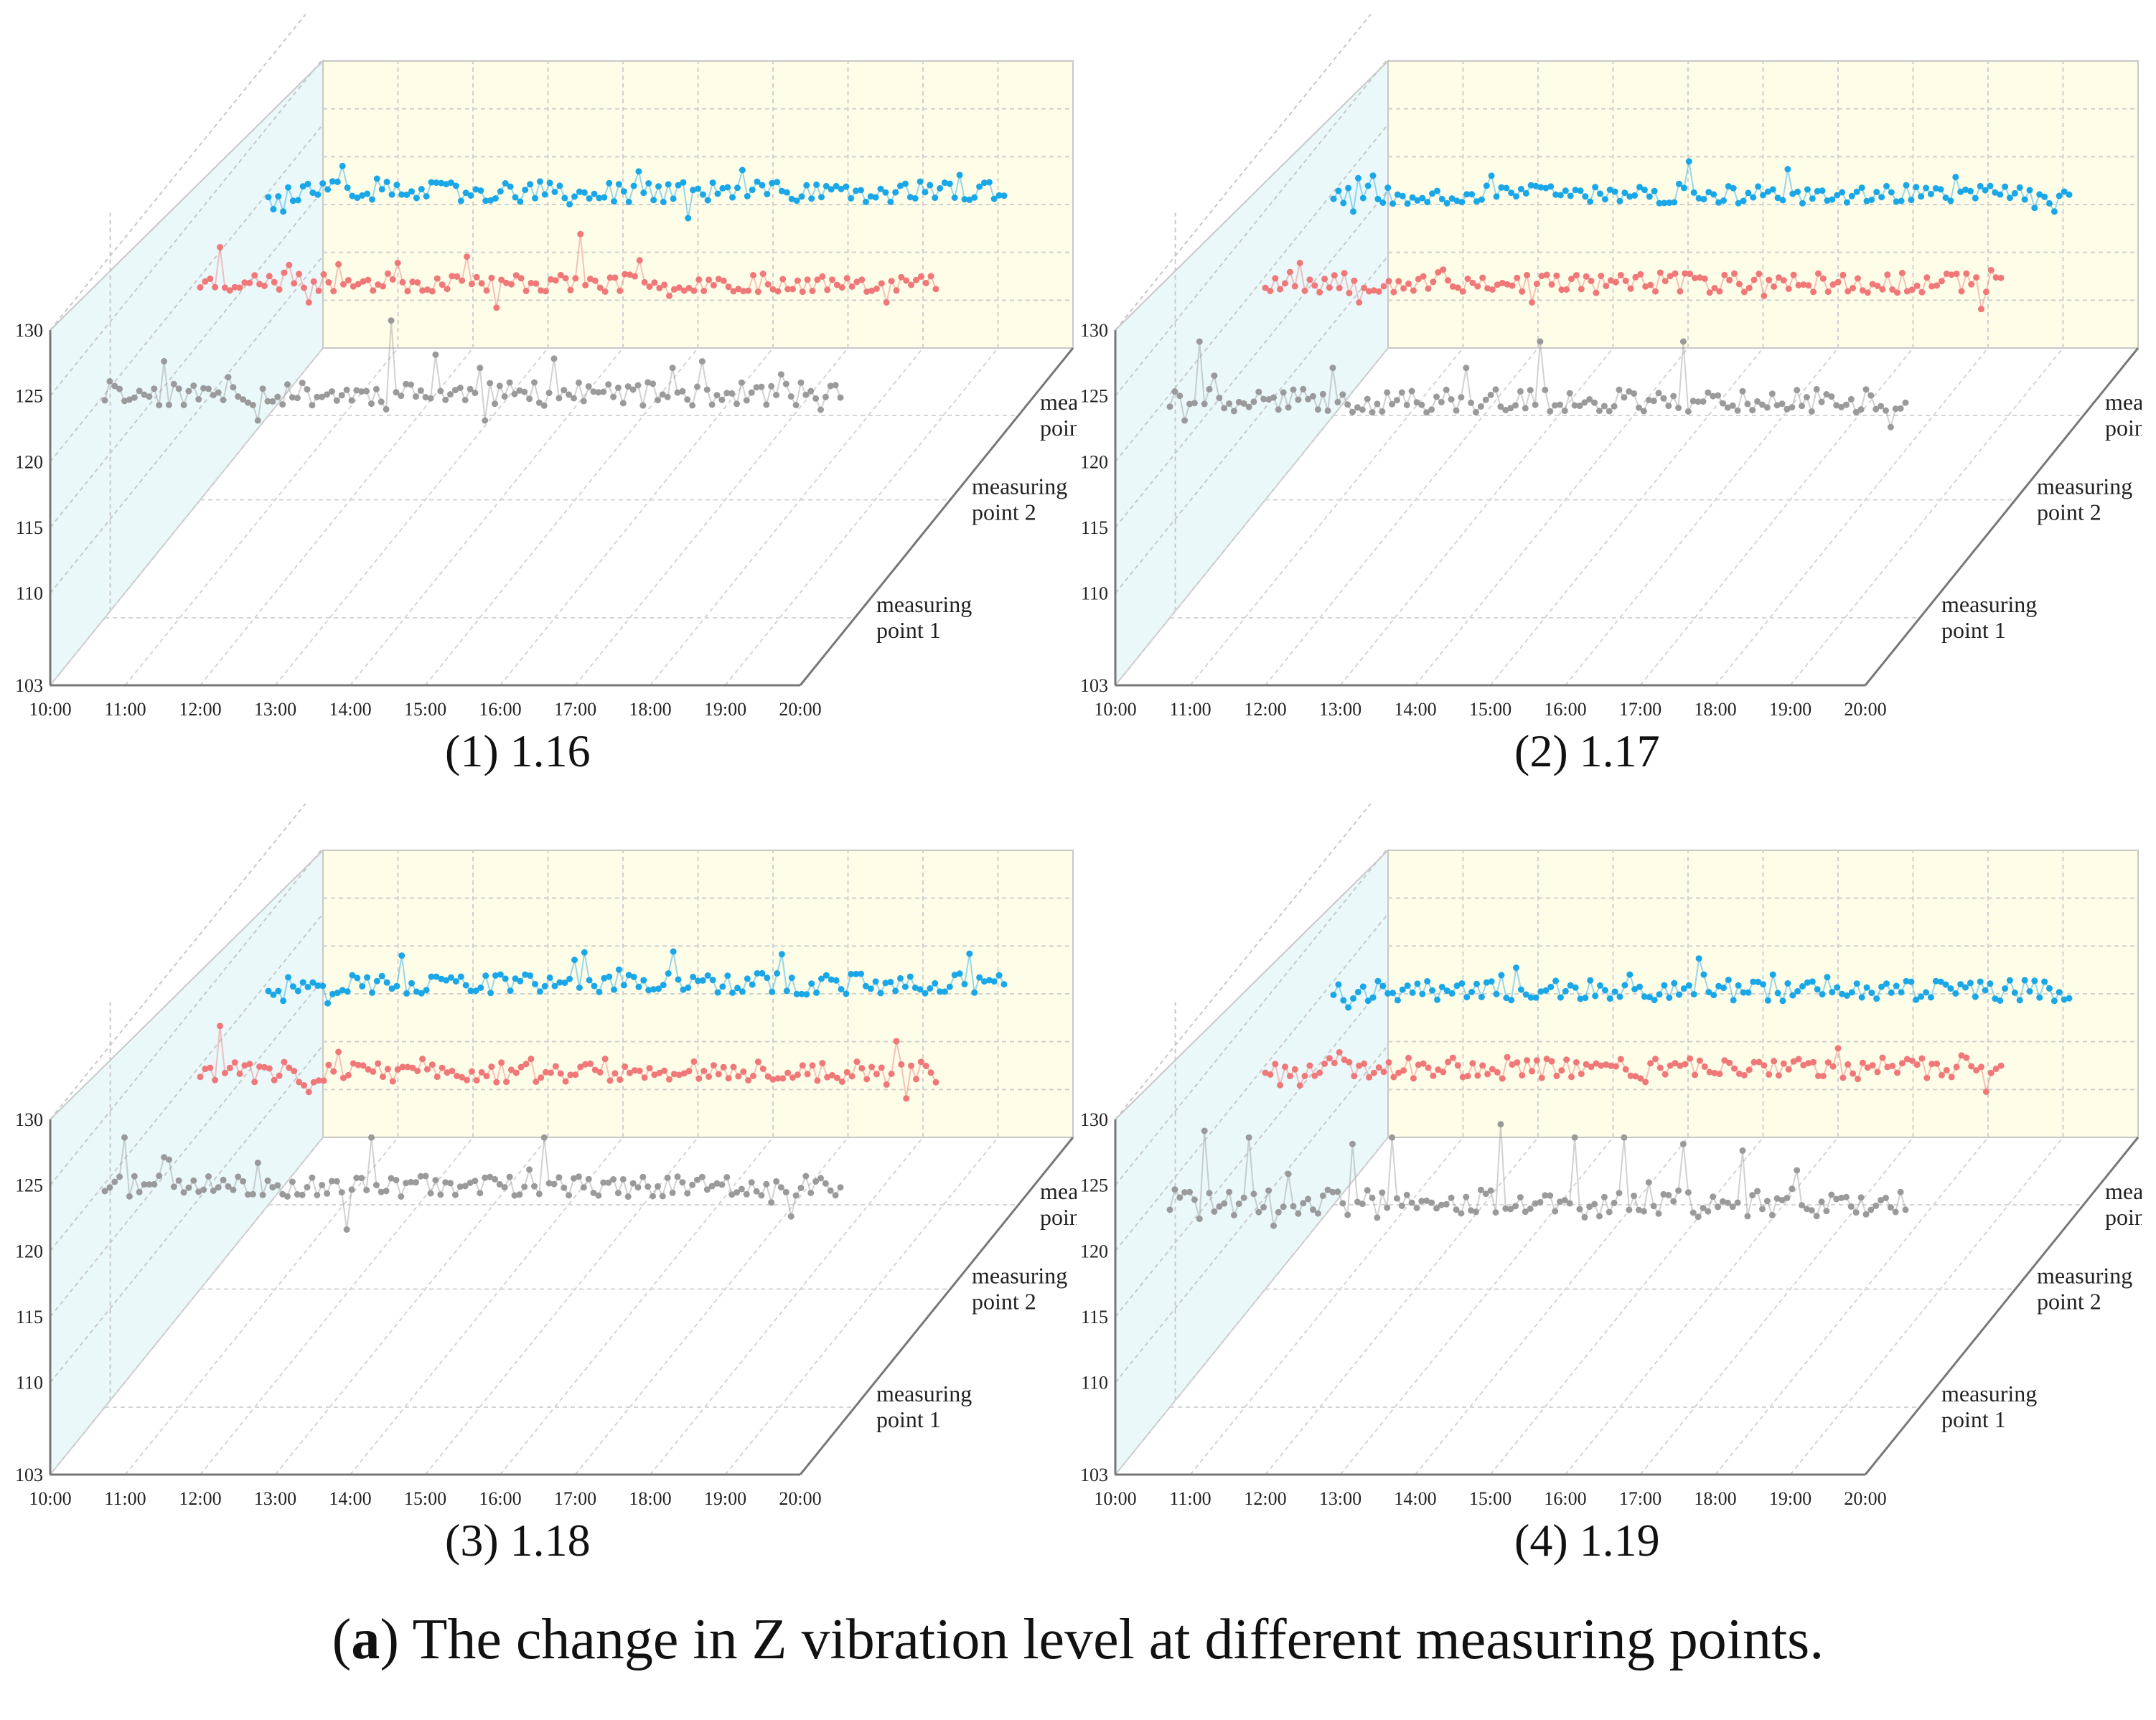 The width and height of the screenshot is (2156, 1720). I want to click on floor-grid-depth, so click(1702, 1306).